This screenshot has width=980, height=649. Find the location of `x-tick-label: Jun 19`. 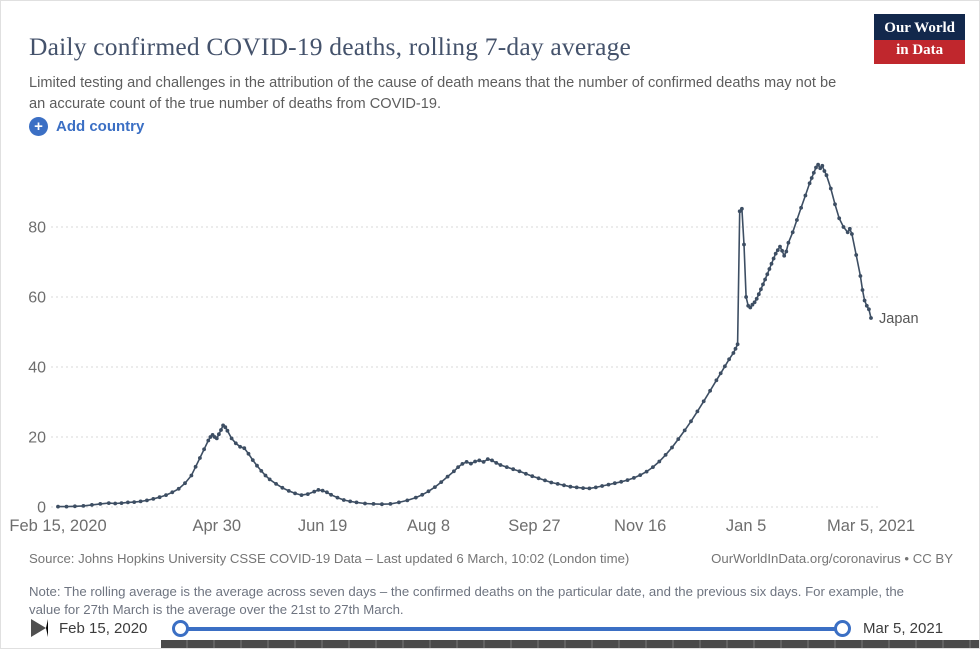

x-tick-label: Jun 19 is located at coordinates (323, 526).